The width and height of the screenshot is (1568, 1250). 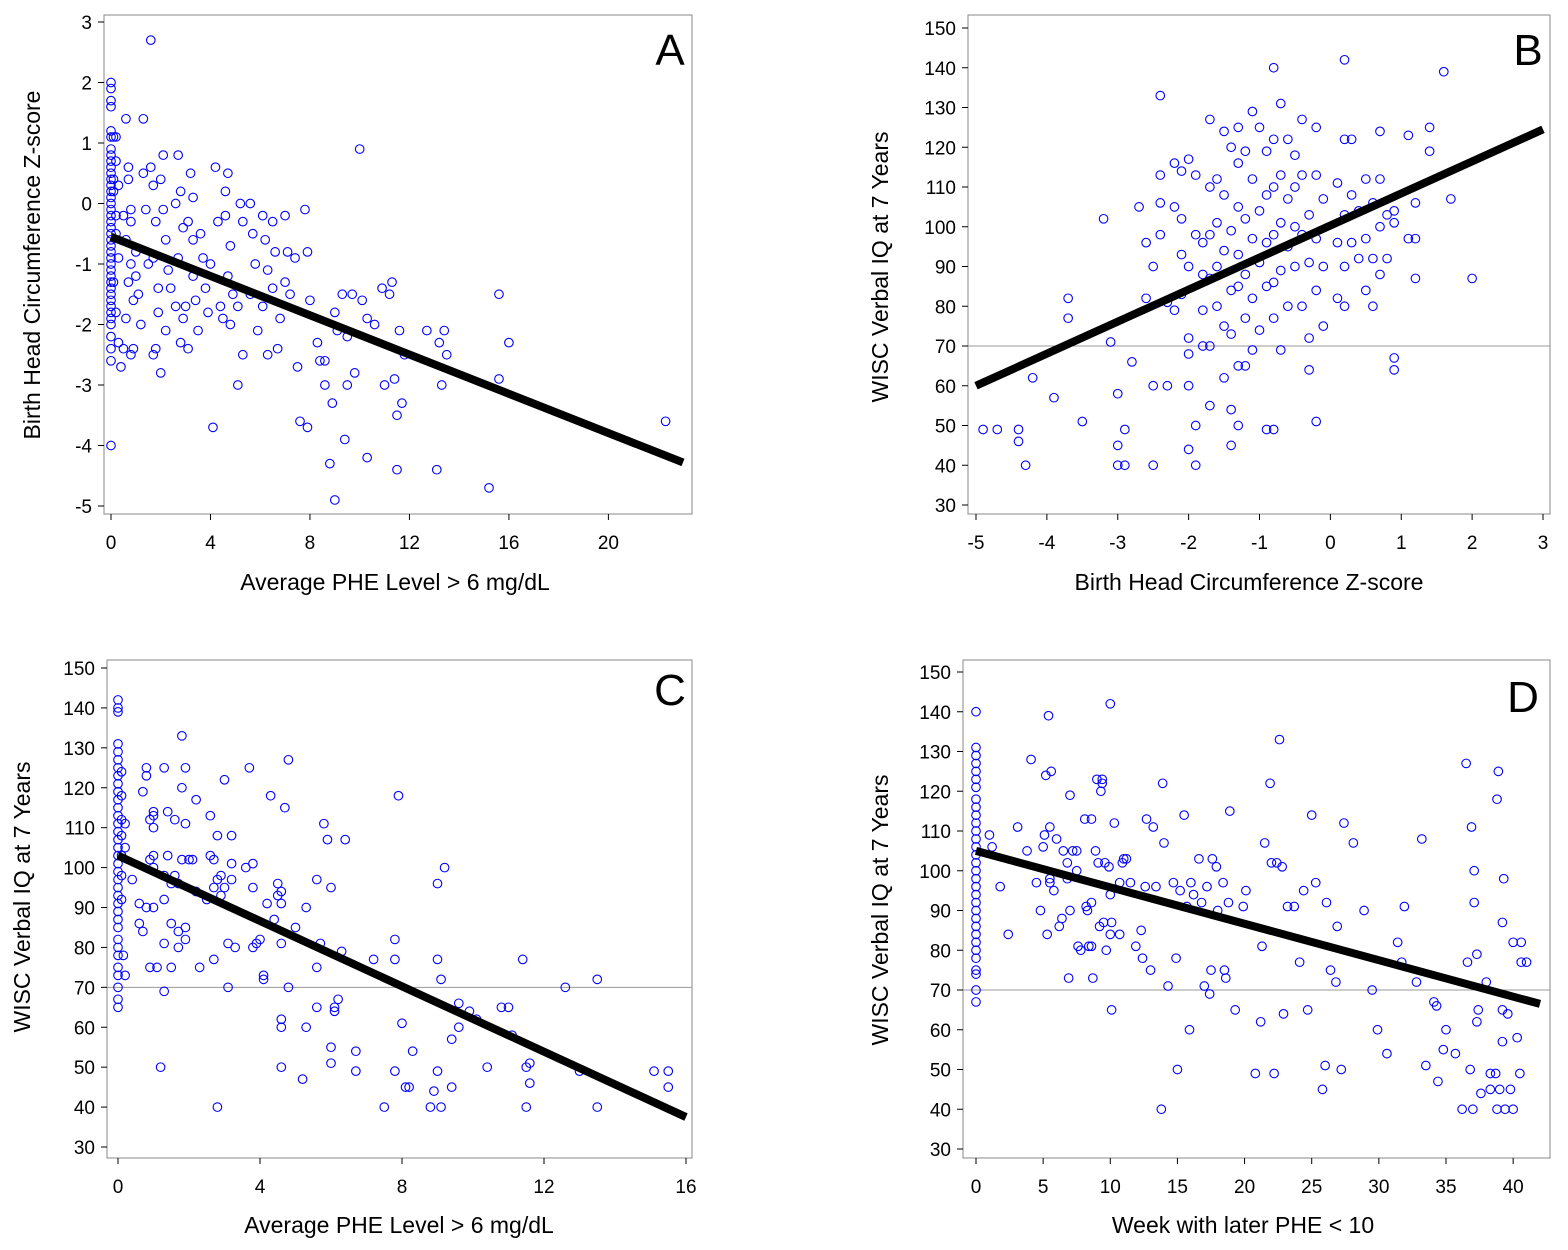 What do you see at coordinates (935, 673) in the screenshot?
I see `y-tick-label: 150` at bounding box center [935, 673].